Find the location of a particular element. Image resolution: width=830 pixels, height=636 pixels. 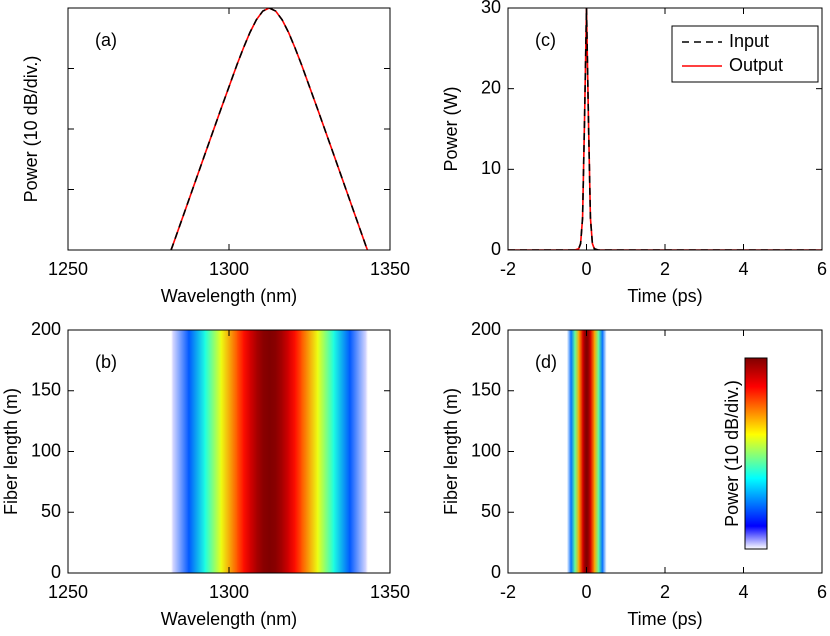

y-tick-label: 10 is located at coordinates (491, 168).